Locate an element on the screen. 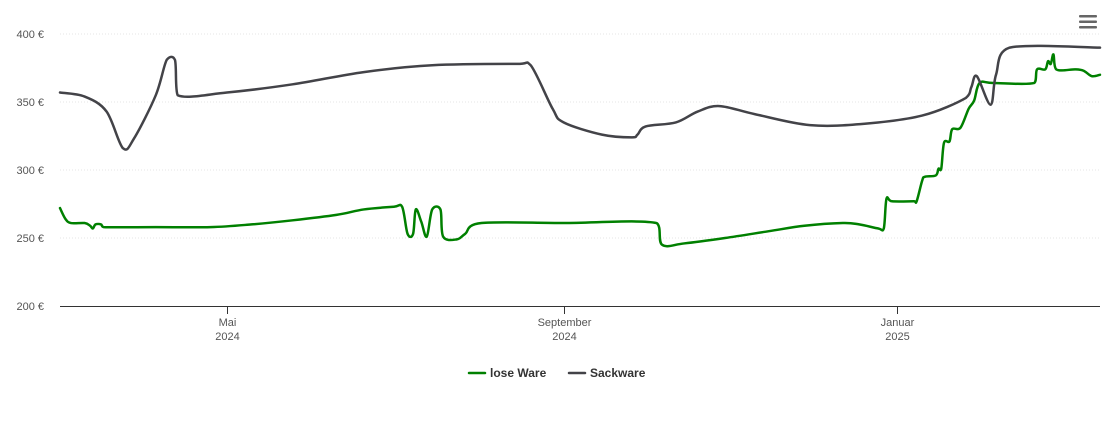 Image resolution: width=1110 pixels, height=423 pixels. menu-icon-bar-middle is located at coordinates (1088, 21).